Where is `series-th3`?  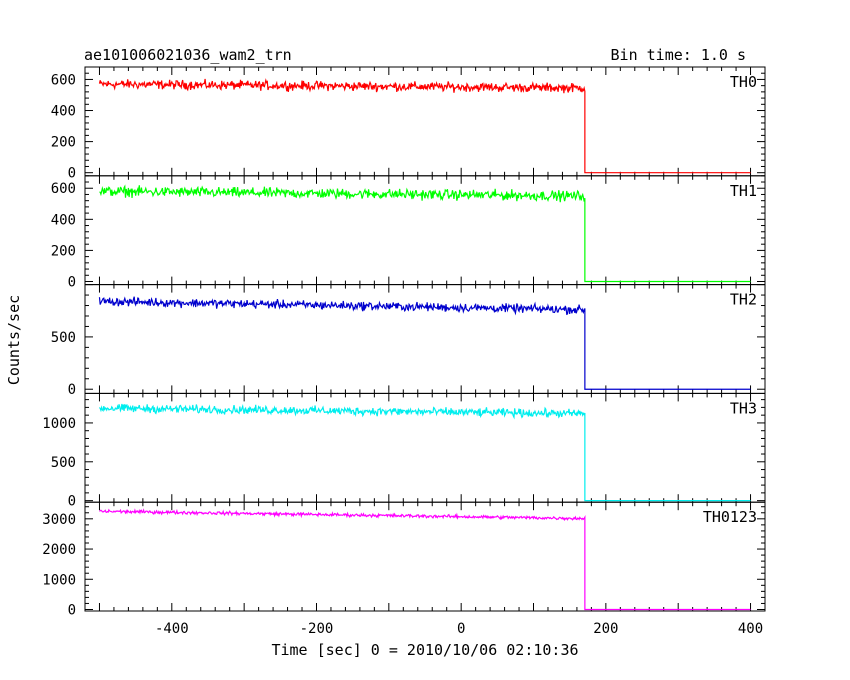 series-th3 is located at coordinates (424, 452).